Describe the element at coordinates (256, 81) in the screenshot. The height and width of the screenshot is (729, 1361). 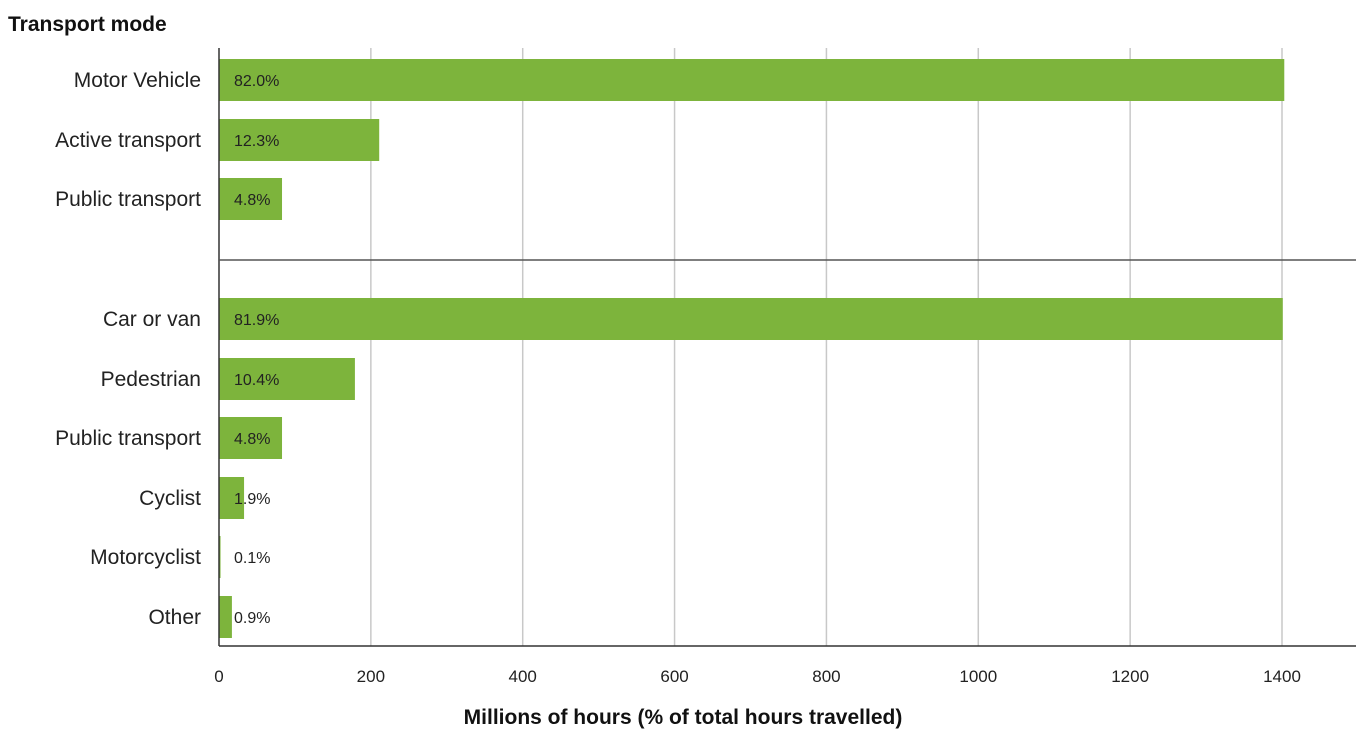
I see `data-label: 82.0%` at that location.